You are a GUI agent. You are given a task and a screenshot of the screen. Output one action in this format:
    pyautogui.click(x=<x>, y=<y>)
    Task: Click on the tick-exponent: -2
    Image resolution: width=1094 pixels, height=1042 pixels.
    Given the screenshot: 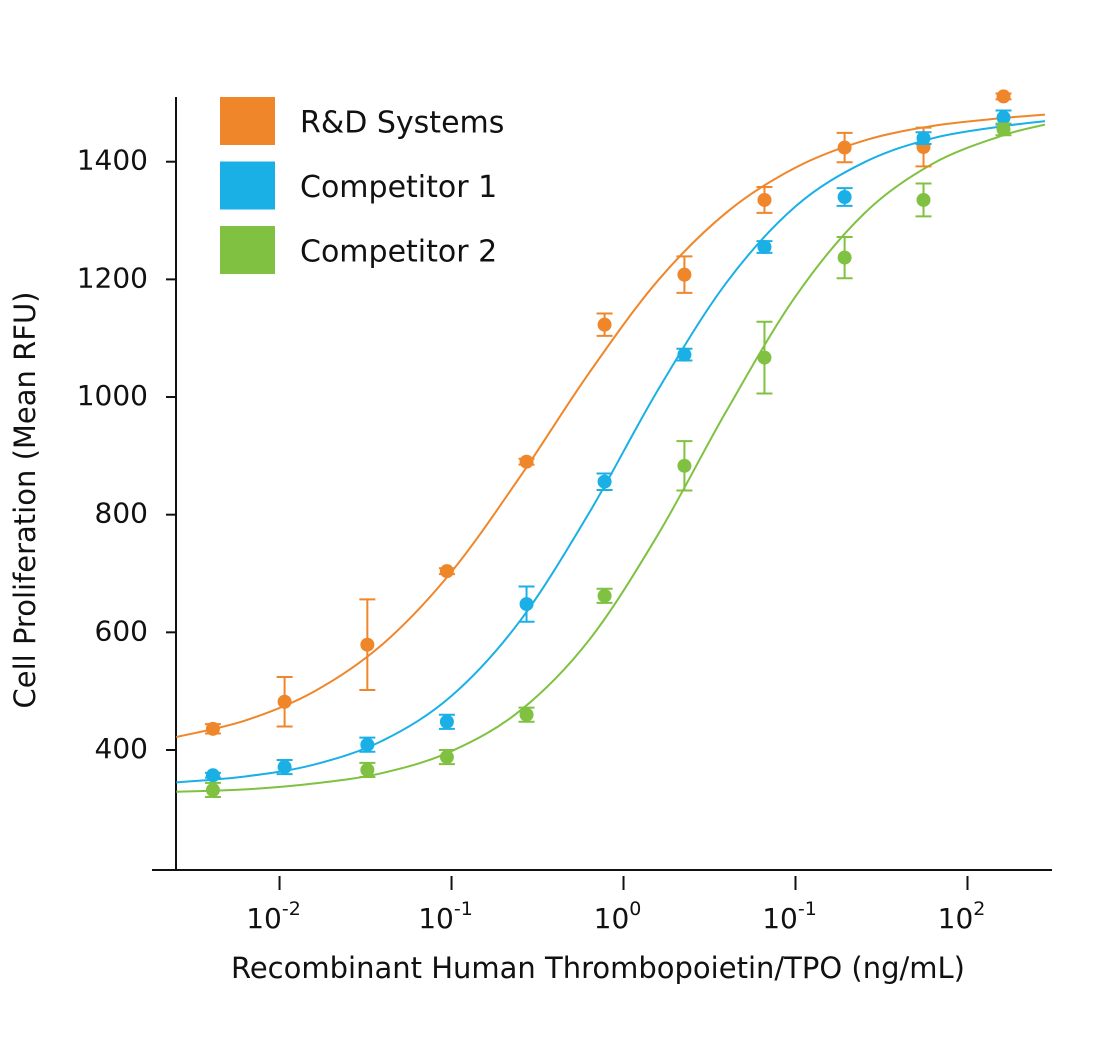 What is the action you would take?
    pyautogui.click(x=291, y=909)
    